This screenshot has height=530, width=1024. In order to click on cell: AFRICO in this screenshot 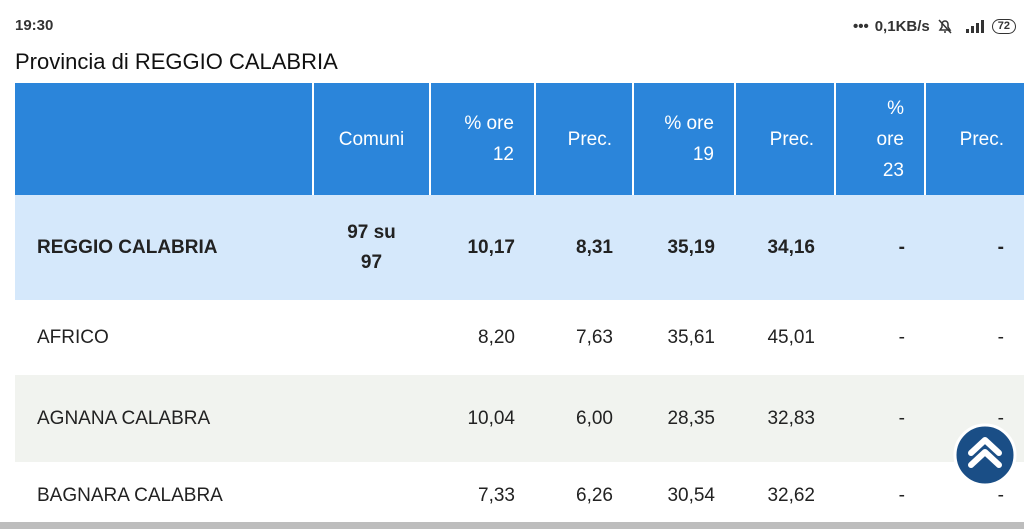, I will do `click(164, 337)`.